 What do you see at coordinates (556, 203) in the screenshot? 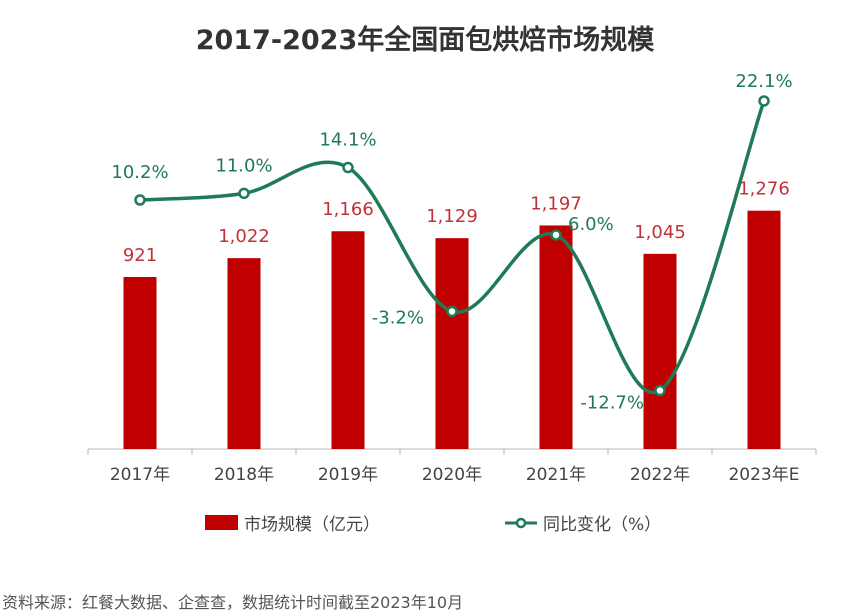
I see `bar-value-label: 1,197` at bounding box center [556, 203].